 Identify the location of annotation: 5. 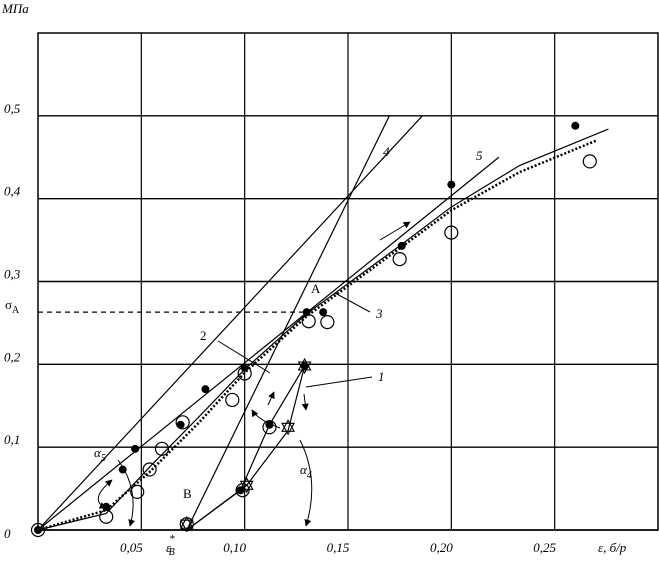
(479, 155).